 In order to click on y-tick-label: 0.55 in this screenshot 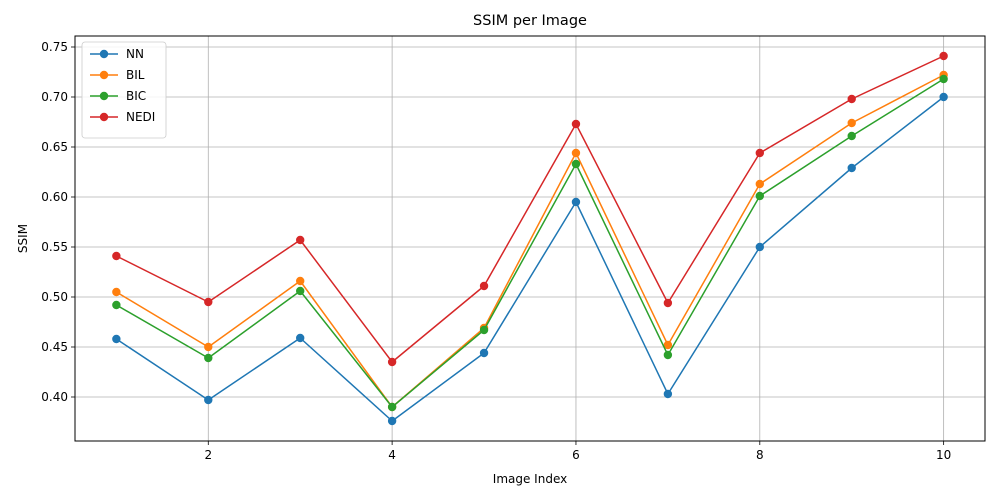, I will do `click(54, 247)`.